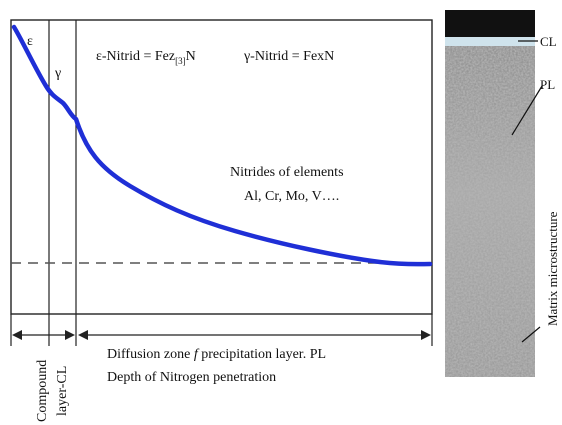 Image resolution: width=562 pixels, height=425 pixels. Describe the element at coordinates (527, 110) in the screenshot. I see `pl-pointer` at that location.